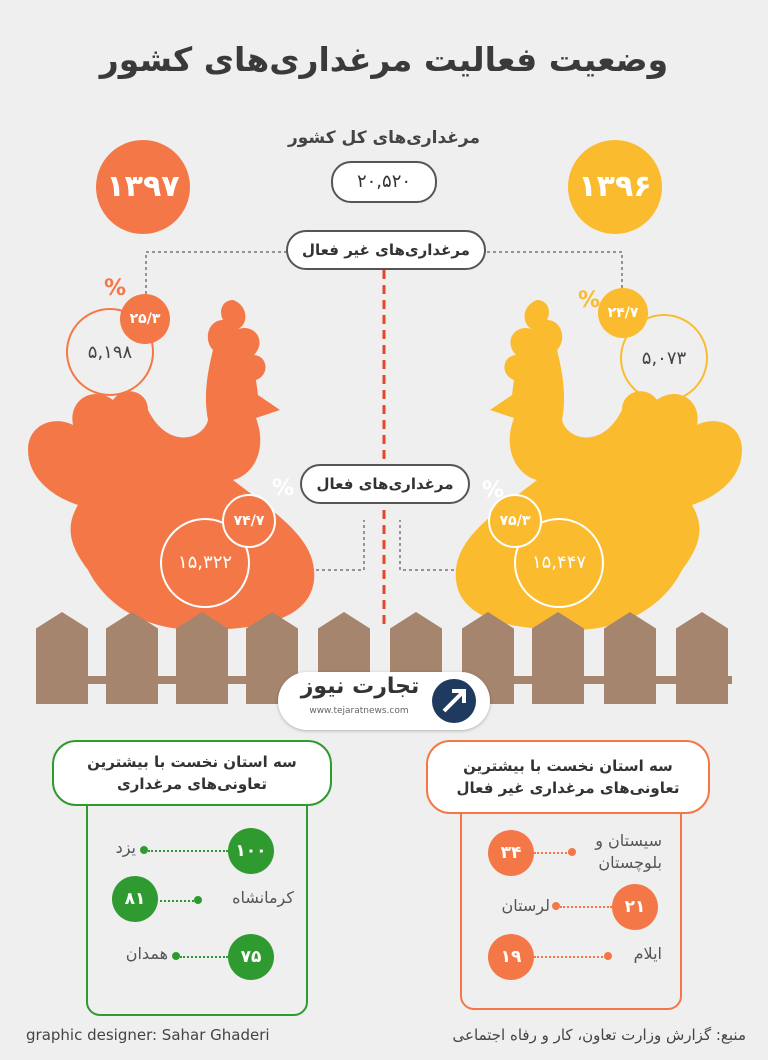 The image size is (768, 1060). I want to click on designer-credit: graphic designer: Sahar Ghaderi, so click(148, 1035).